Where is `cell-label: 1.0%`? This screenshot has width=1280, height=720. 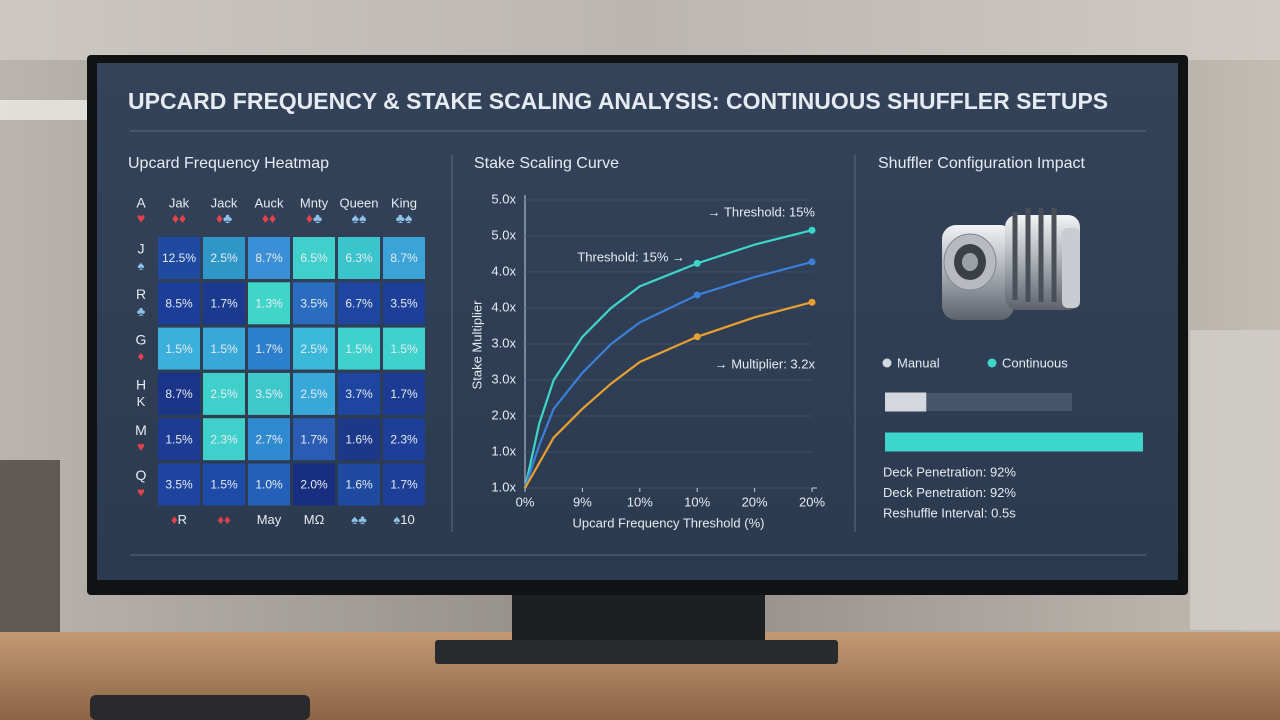 cell-label: 1.0% is located at coordinates (269, 485).